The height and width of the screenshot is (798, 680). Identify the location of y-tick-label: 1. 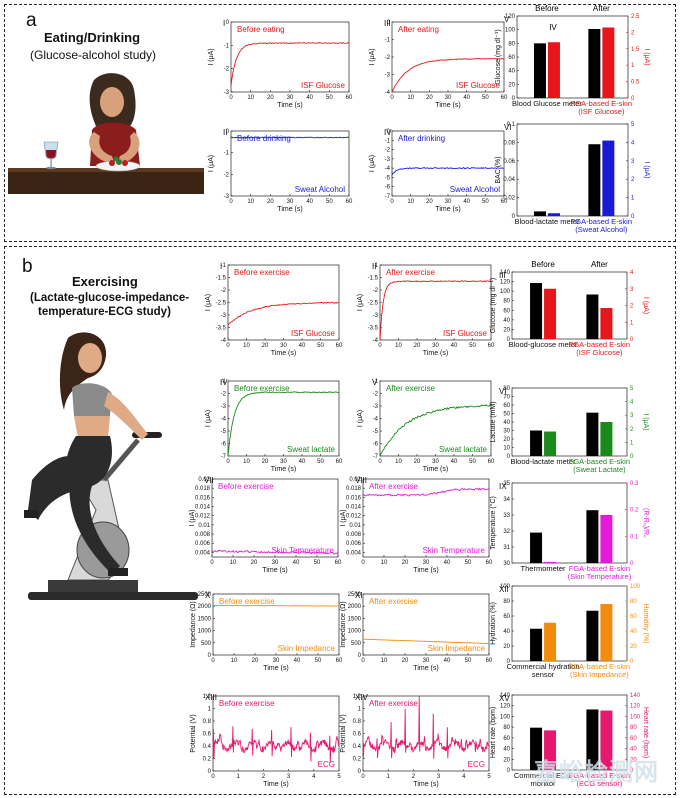
(360, 710).